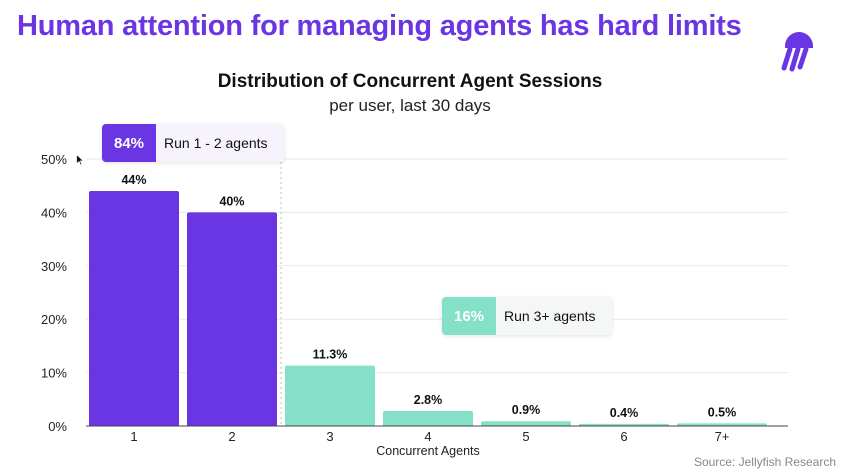 This screenshot has width=843, height=475. I want to click on y-tick-label: 20%, so click(54, 319).